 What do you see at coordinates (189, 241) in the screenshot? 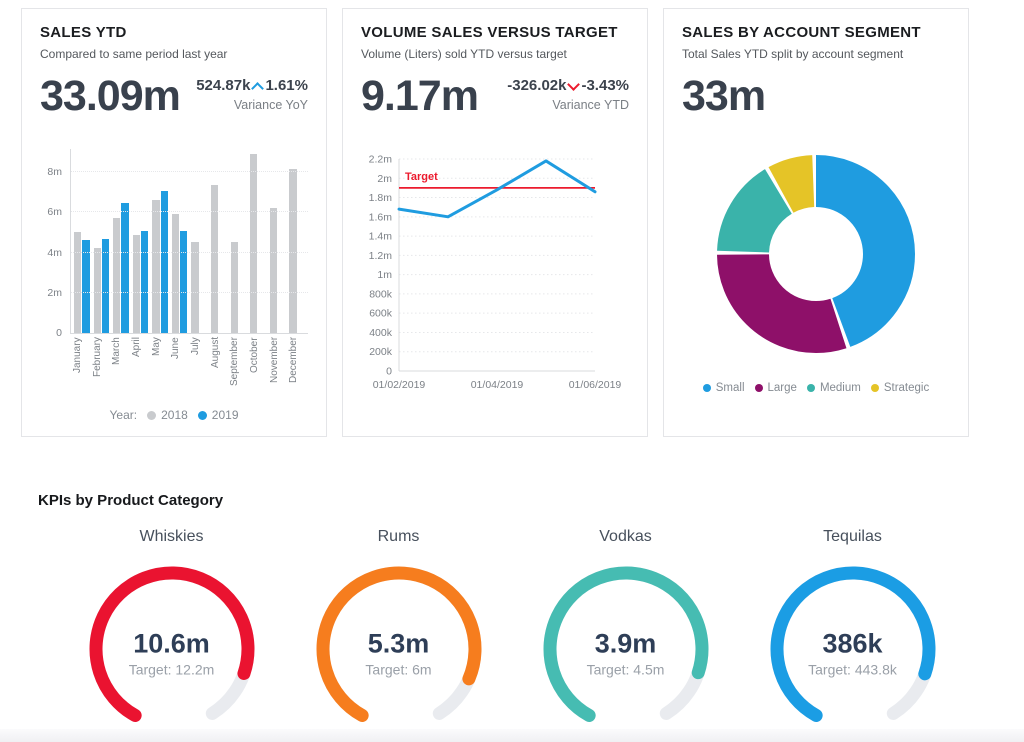
I see `bar-chart-plot` at bounding box center [189, 241].